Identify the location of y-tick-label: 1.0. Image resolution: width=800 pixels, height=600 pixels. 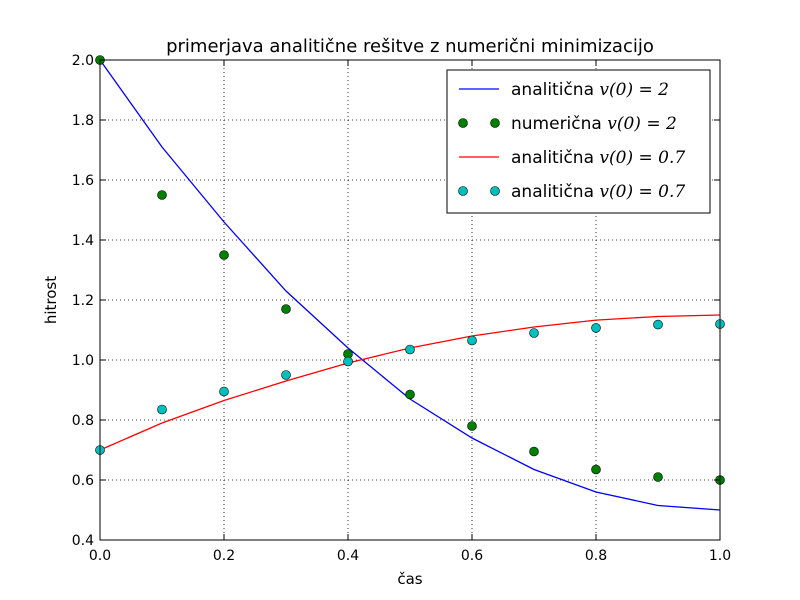
(83, 361).